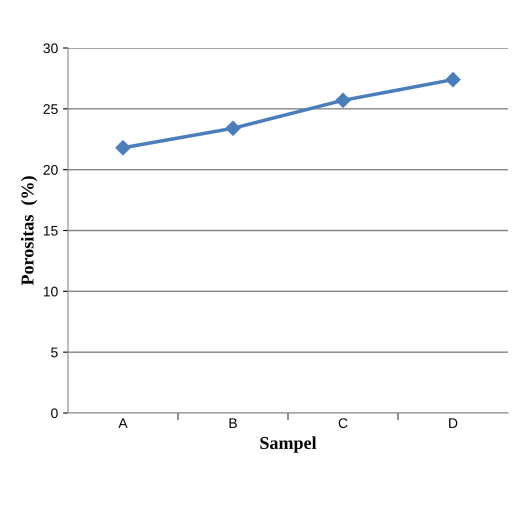 This screenshot has height=509, width=519. I want to click on y-tick-label: 10, so click(51, 291).